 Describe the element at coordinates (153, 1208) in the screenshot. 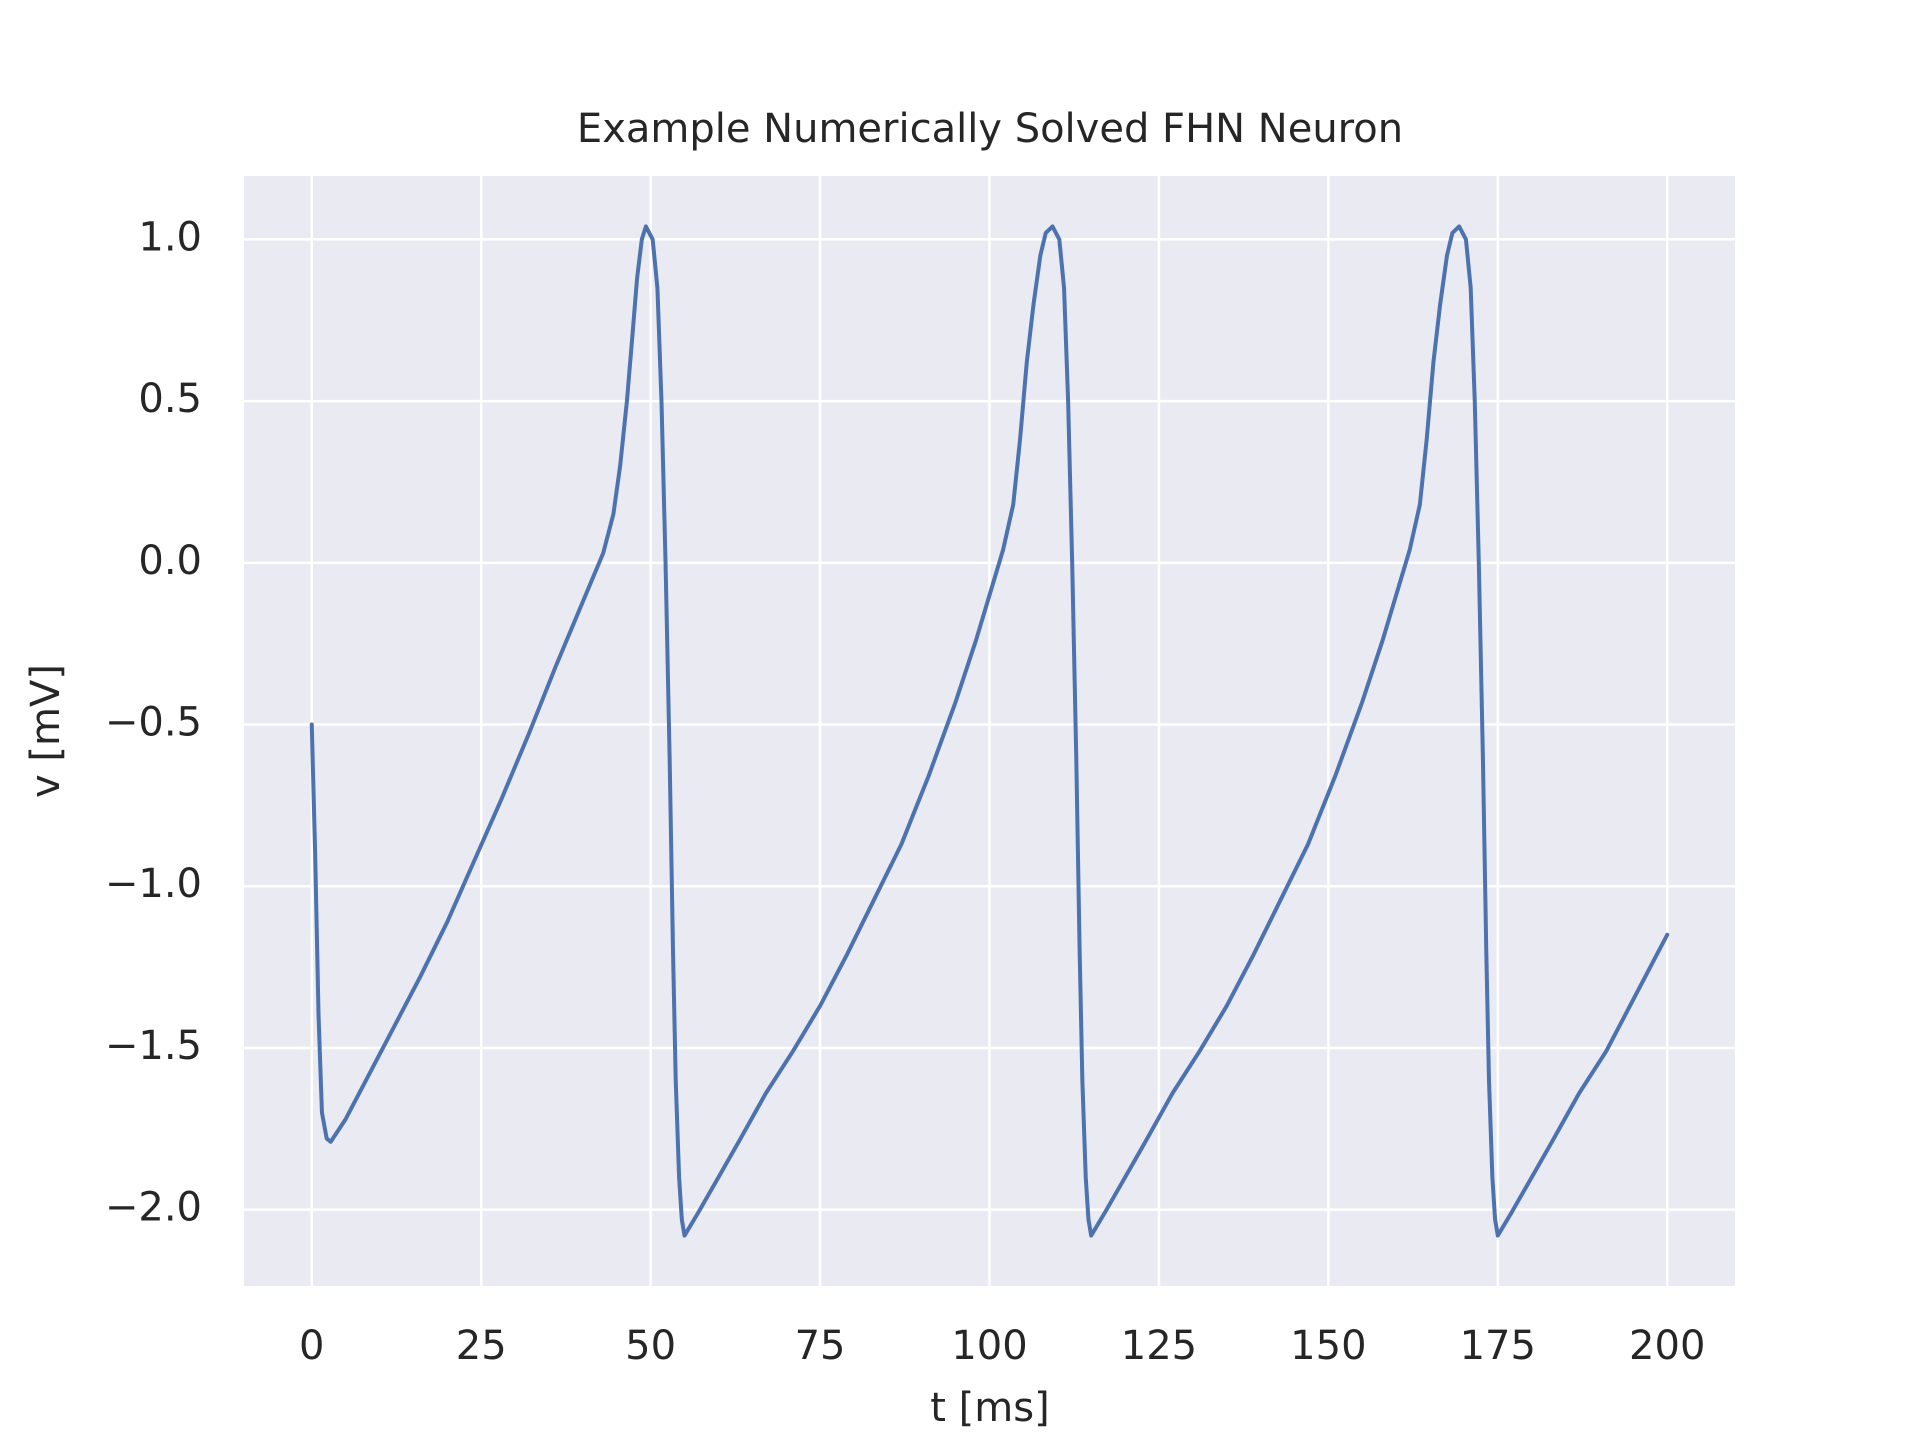

I see `y-tick-label: −2.0` at that location.